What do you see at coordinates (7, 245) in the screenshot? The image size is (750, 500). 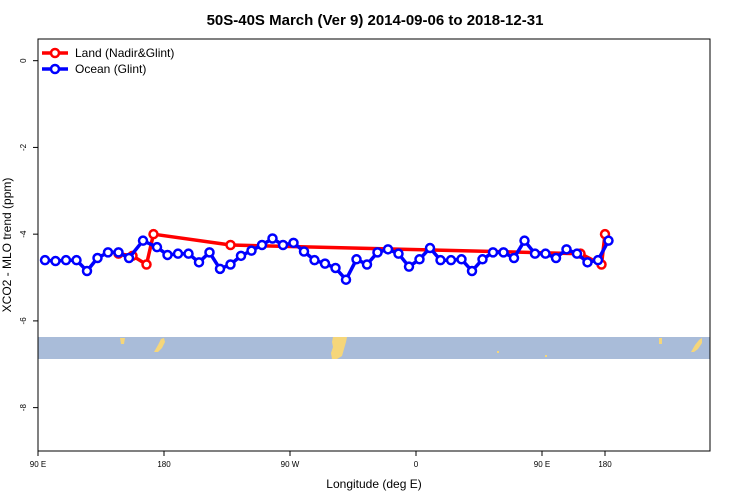 I see `y-axis-label: XCO2 - MLO trend (ppm)` at bounding box center [7, 245].